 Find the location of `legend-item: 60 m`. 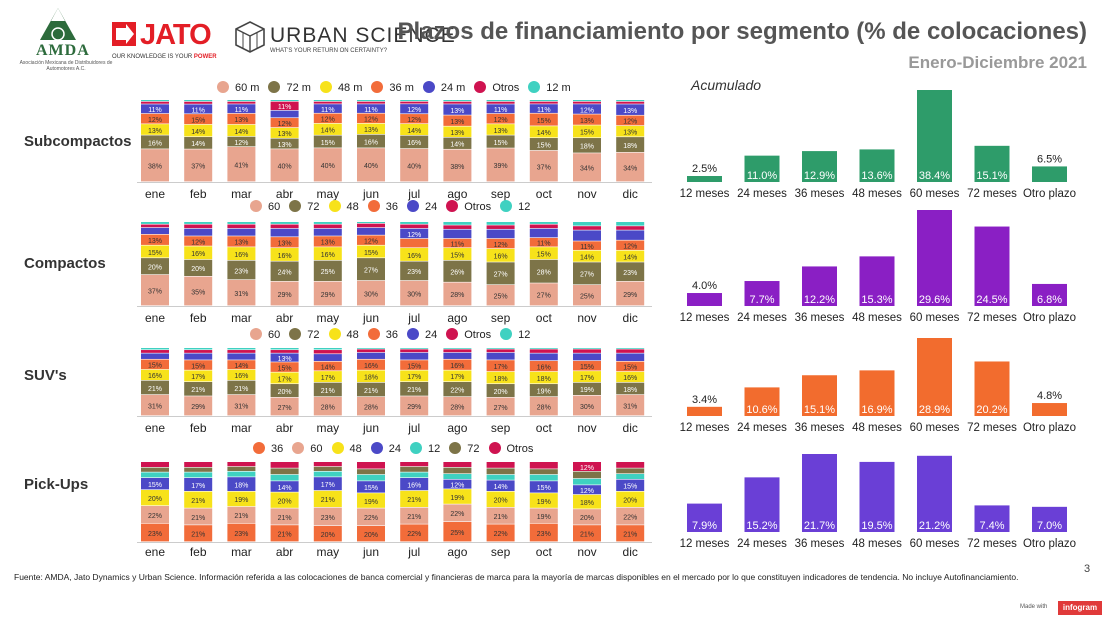

legend-item: 60 m is located at coordinates (238, 87).